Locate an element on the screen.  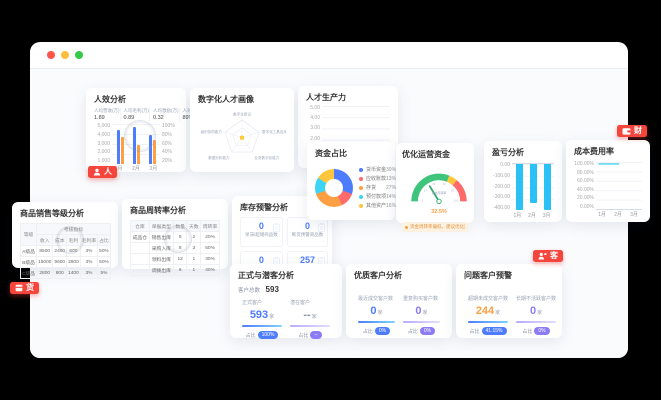
table-cell: 8500 is located at coordinates (45, 251).